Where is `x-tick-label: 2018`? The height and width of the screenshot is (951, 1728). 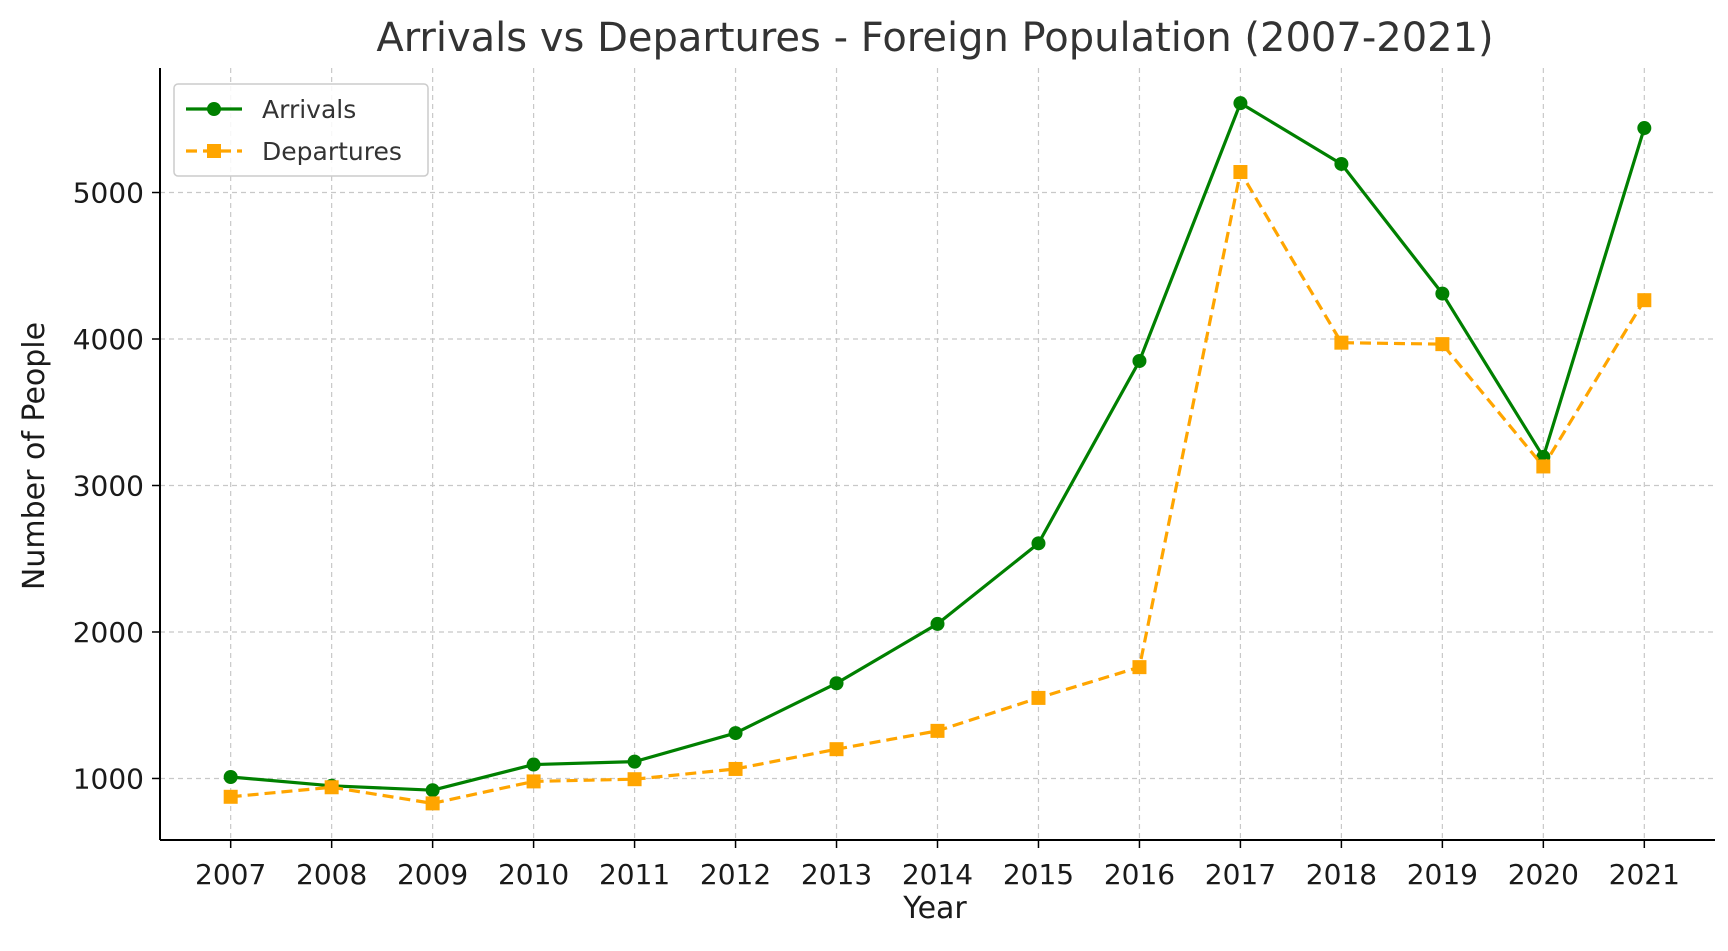
x-tick-label: 2018 is located at coordinates (1341, 874).